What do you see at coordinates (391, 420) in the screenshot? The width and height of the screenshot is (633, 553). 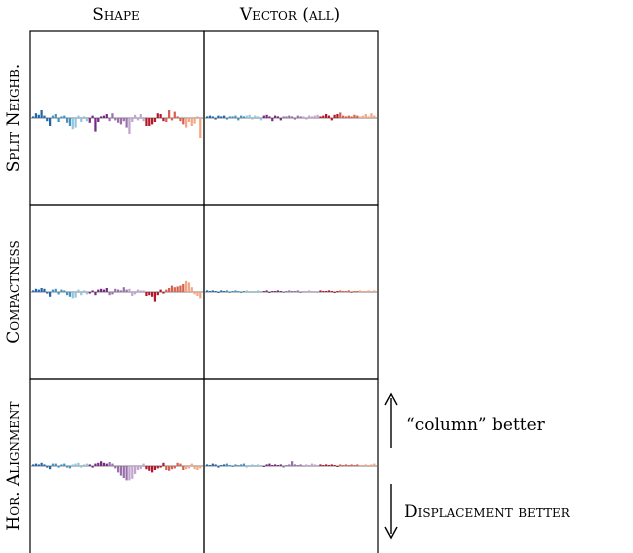 I see `up-arrow-icon` at bounding box center [391, 420].